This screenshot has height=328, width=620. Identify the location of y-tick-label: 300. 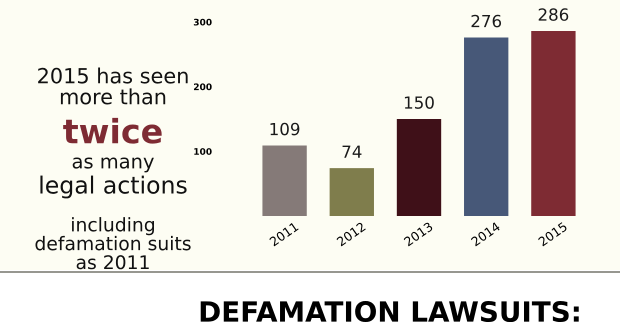
(203, 22).